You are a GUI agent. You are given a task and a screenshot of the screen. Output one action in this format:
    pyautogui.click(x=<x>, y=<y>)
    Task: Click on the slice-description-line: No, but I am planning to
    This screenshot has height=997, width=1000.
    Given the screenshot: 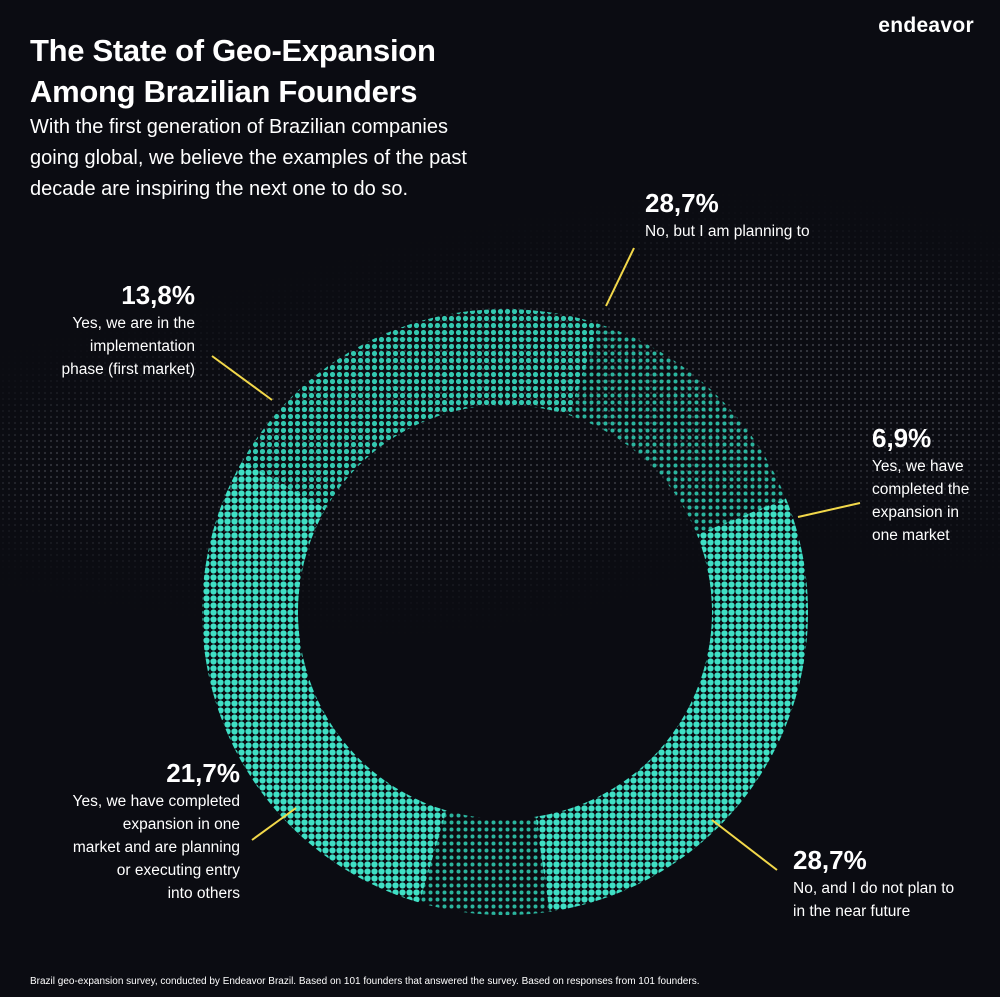 What is the action you would take?
    pyautogui.click(x=727, y=231)
    